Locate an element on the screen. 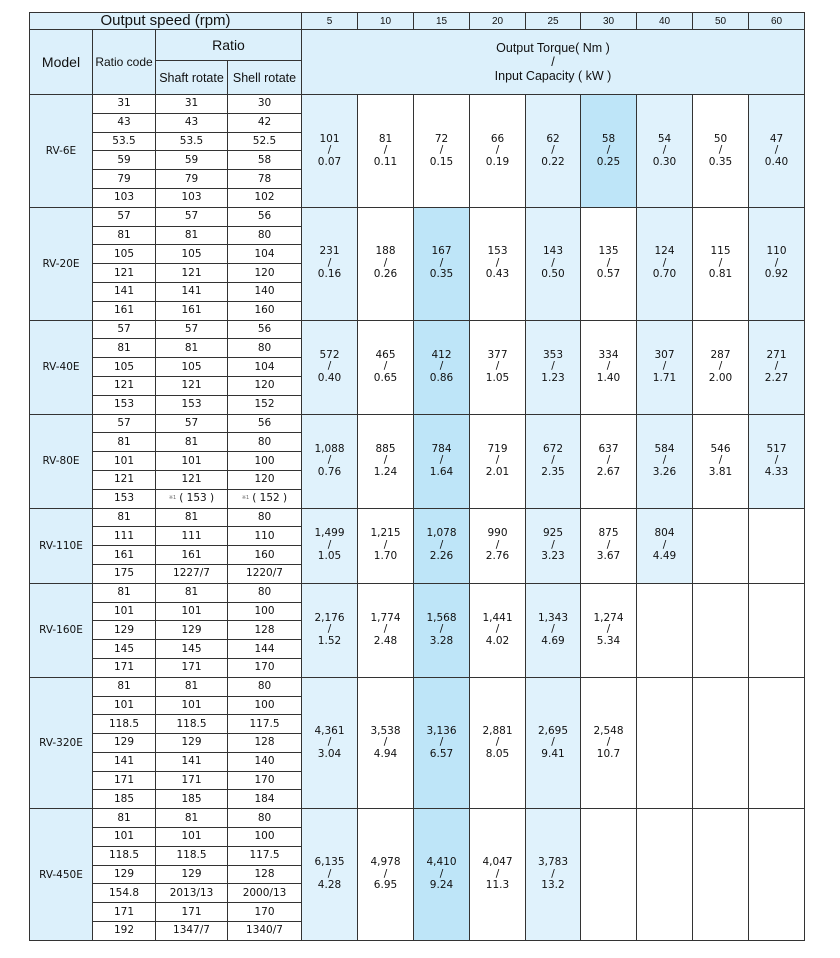 Image resolution: width=840 pixels, height=958 pixels. shell-rotate-cell: 104 is located at coordinates (264, 367).